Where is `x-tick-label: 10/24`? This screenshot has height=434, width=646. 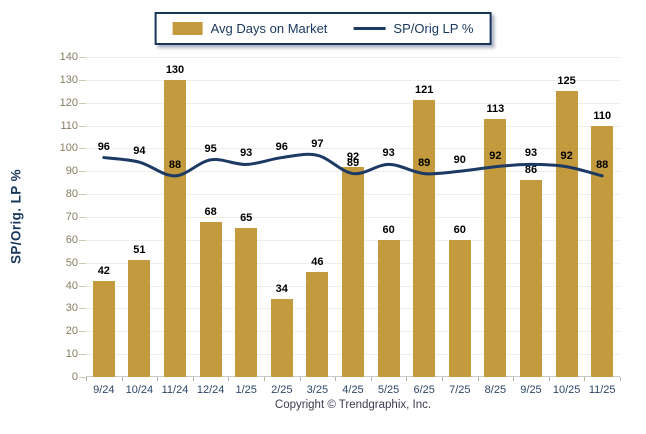 x-tick-label: 10/24 is located at coordinates (139, 390).